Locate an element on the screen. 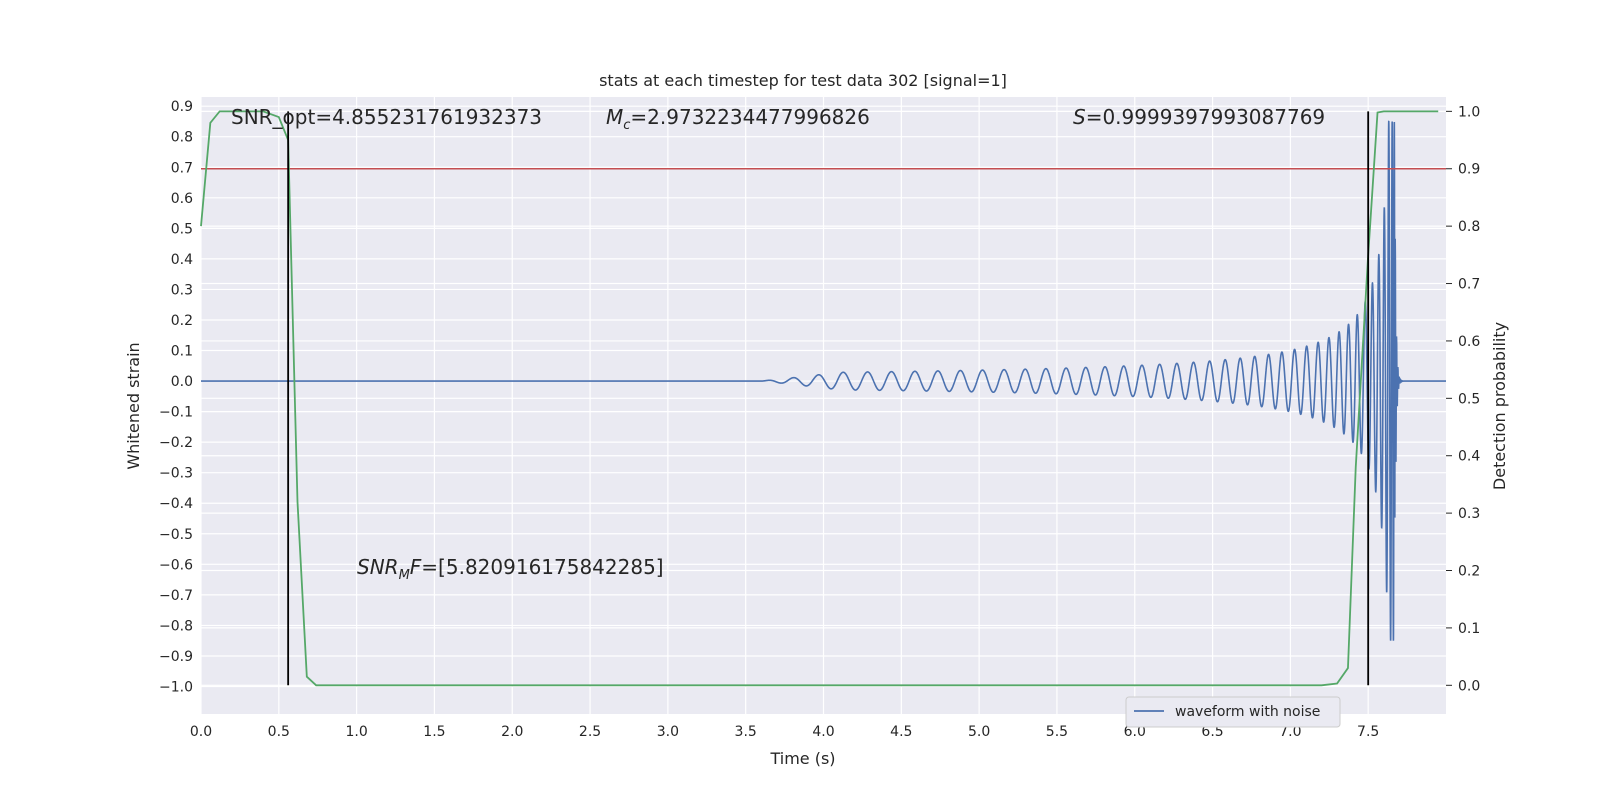 The width and height of the screenshot is (1600, 800). x-tick-label: 3.5 is located at coordinates (746, 732).